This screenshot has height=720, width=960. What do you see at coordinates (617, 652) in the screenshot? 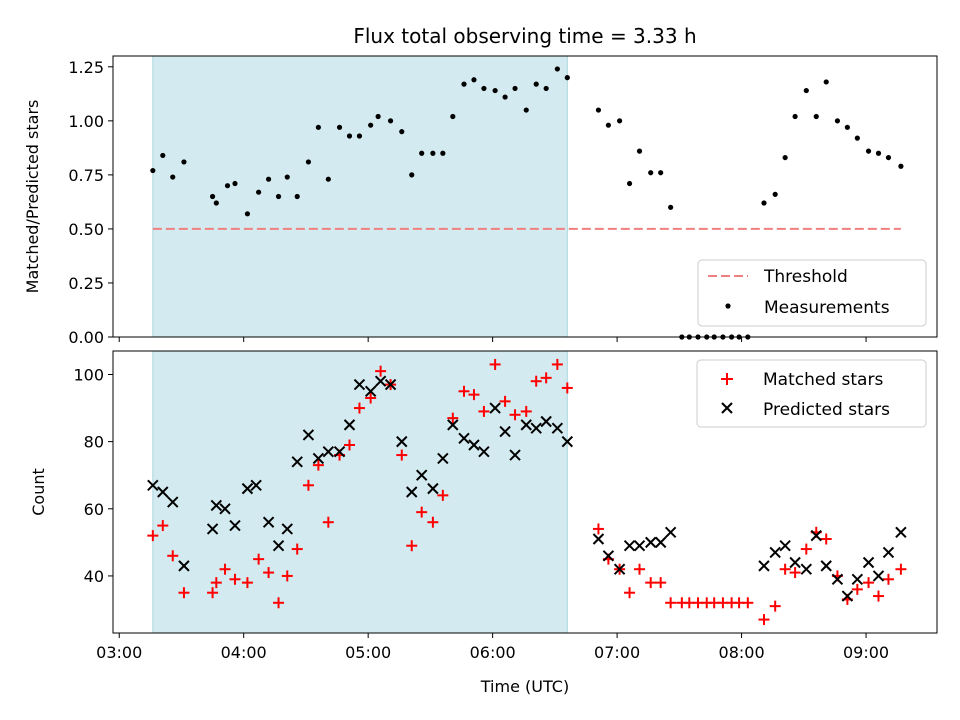
I see `time-x-tick-label: 07:00` at bounding box center [617, 652].